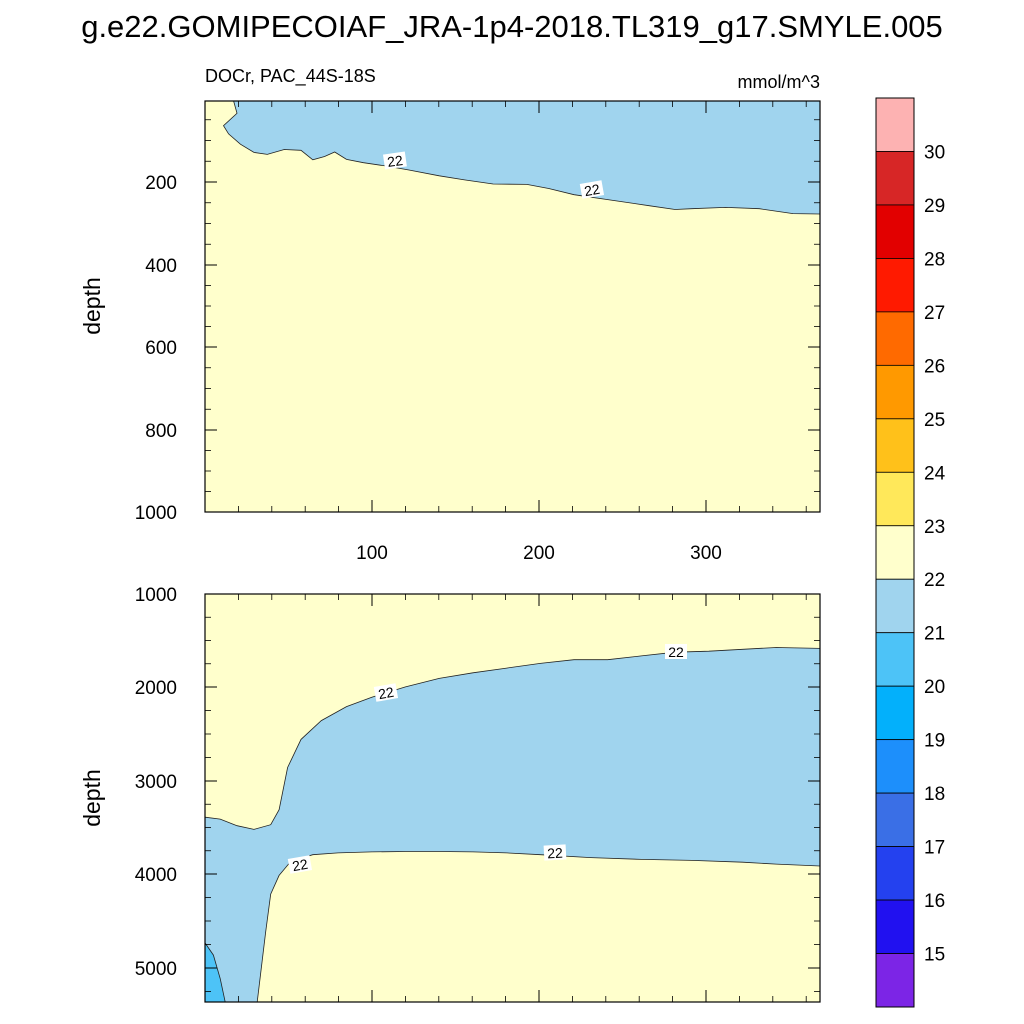  What do you see at coordinates (934, 152) in the screenshot?
I see `colorbar-label: 30` at bounding box center [934, 152].